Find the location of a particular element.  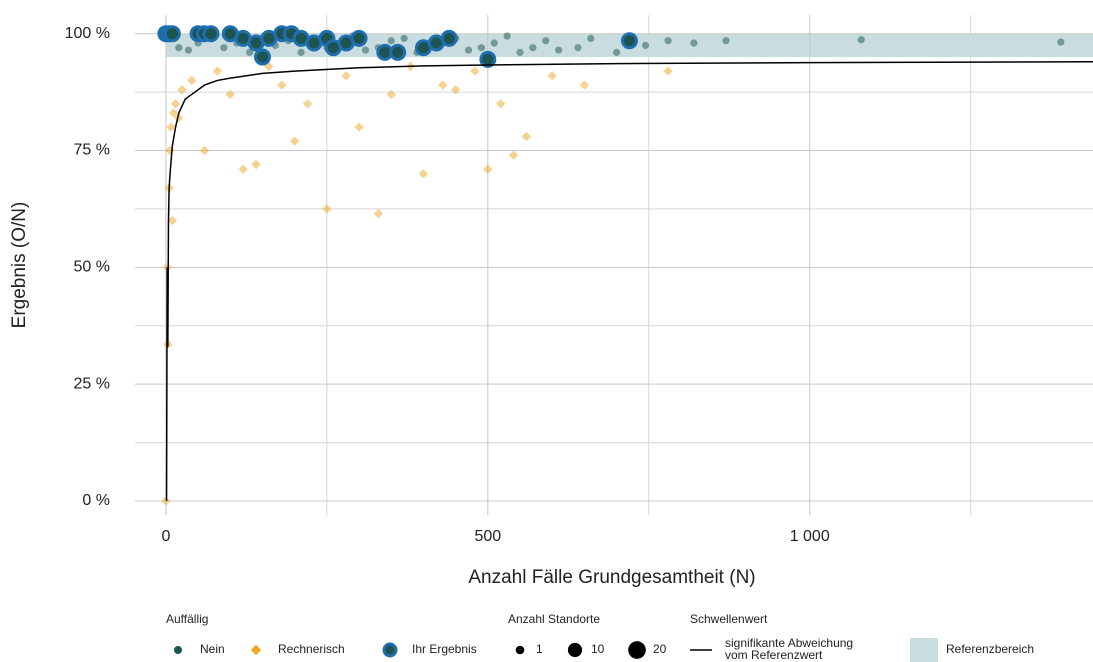

legend-label: signifikante Abweichung vom Referenzwert is located at coordinates (789, 649).